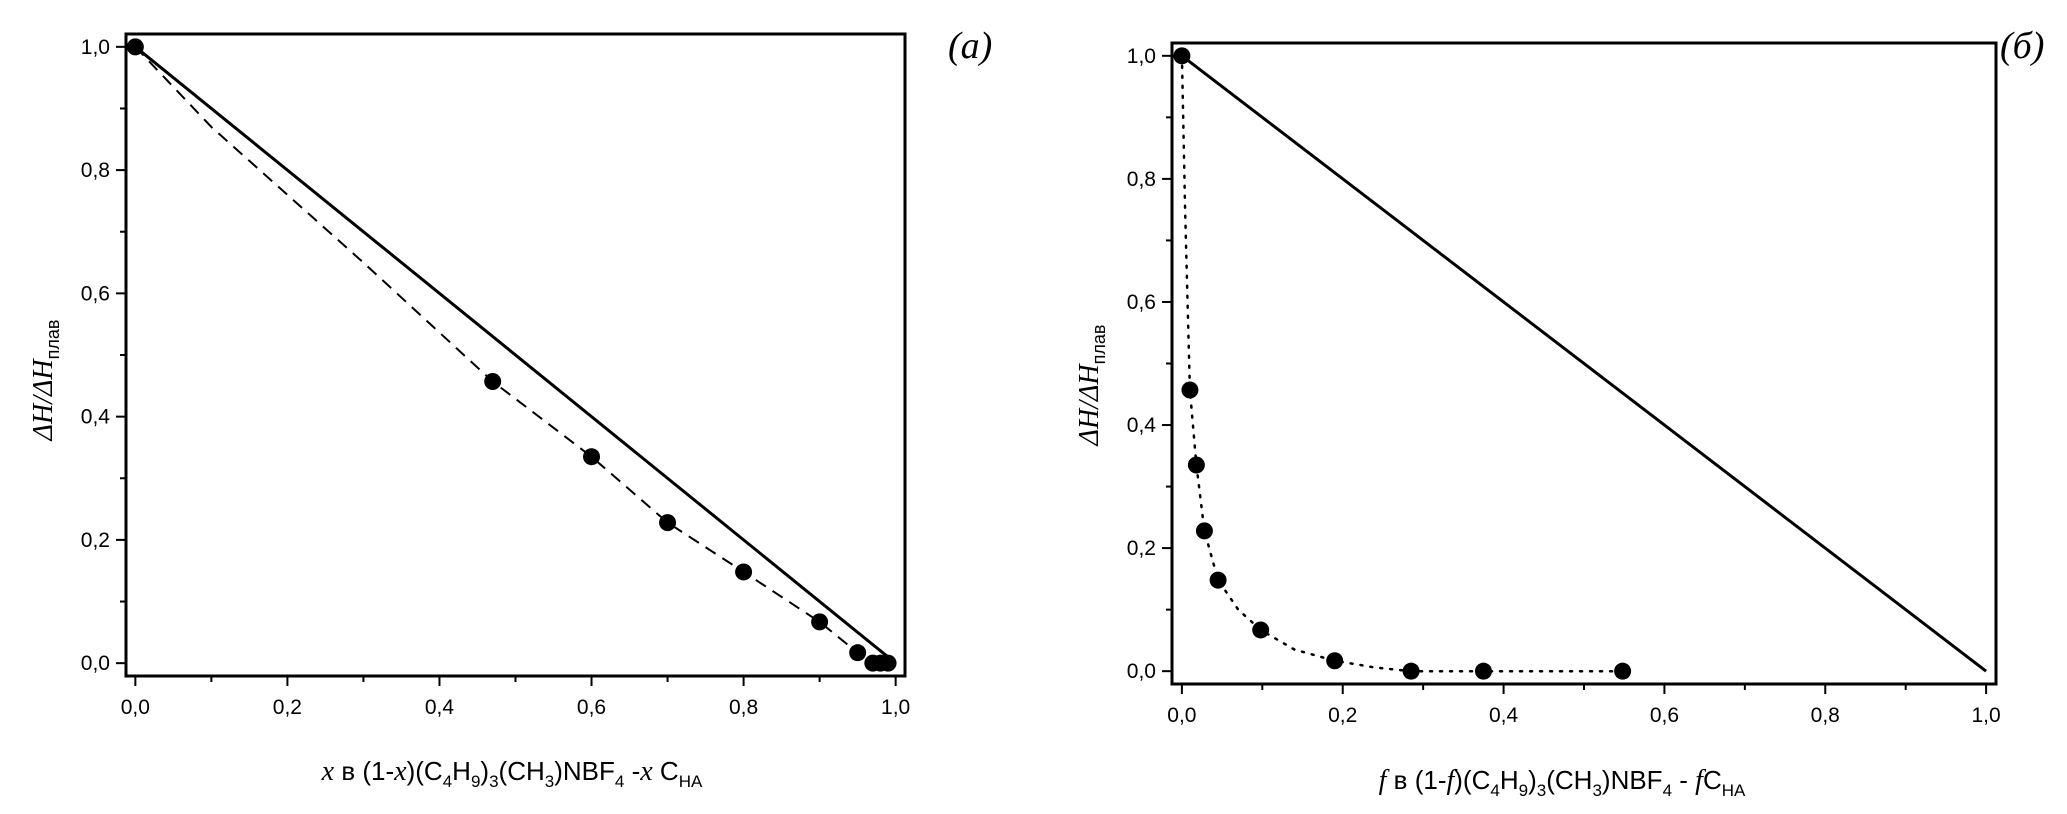 The height and width of the screenshot is (814, 2067). What do you see at coordinates (1664, 715) in the screenshot?
I see `panel-b-x-tick-label-3: 0,6` at bounding box center [1664, 715].